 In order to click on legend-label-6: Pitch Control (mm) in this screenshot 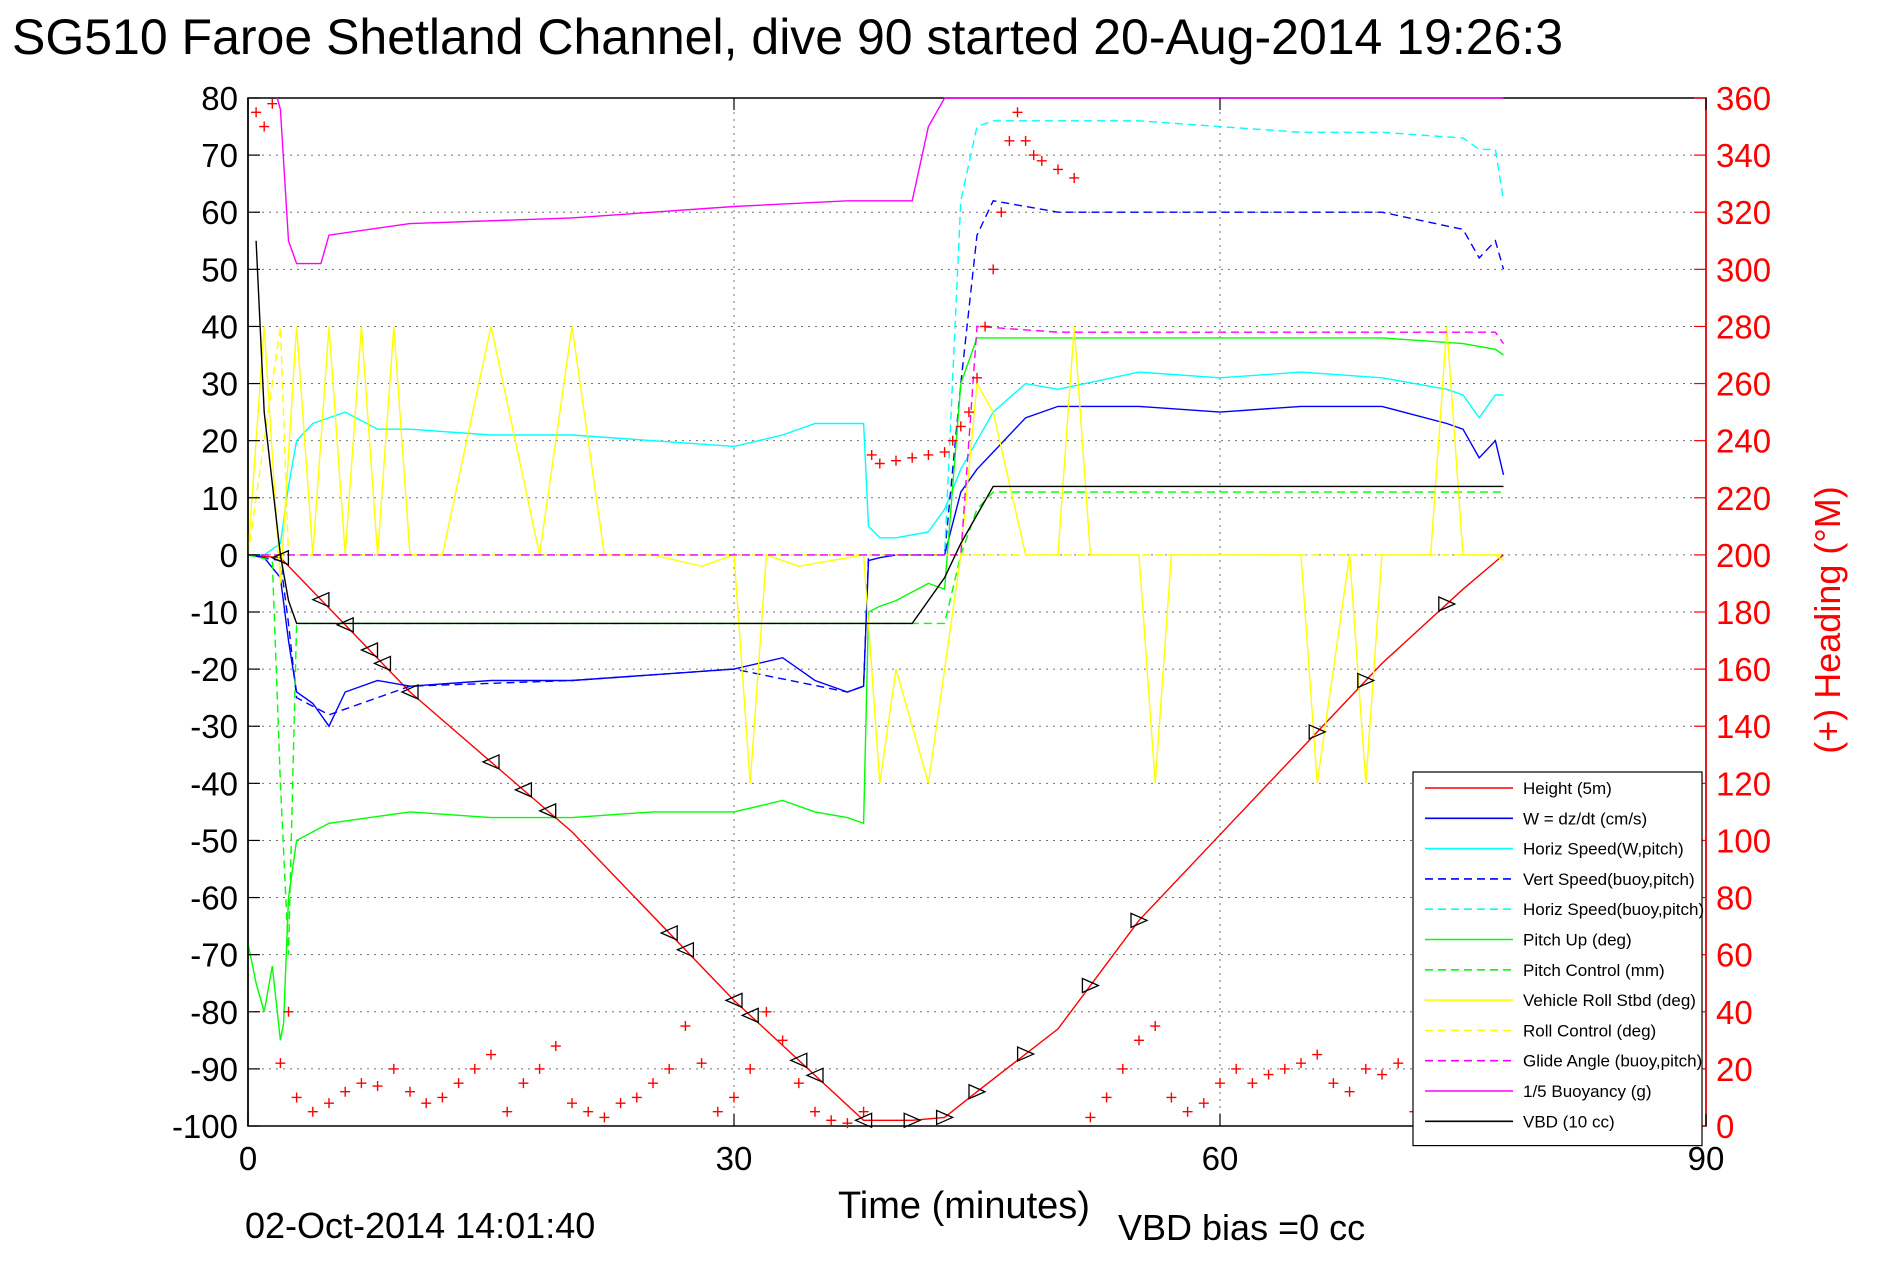, I will do `click(1594, 970)`.